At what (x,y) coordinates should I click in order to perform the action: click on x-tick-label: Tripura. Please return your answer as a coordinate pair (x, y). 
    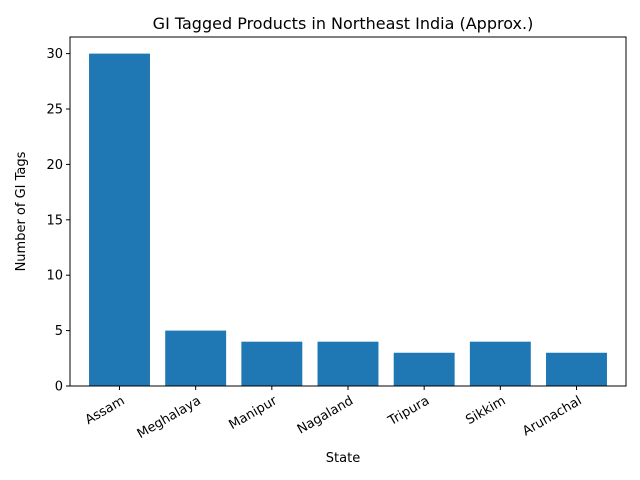
    Looking at the image, I should click on (408, 411).